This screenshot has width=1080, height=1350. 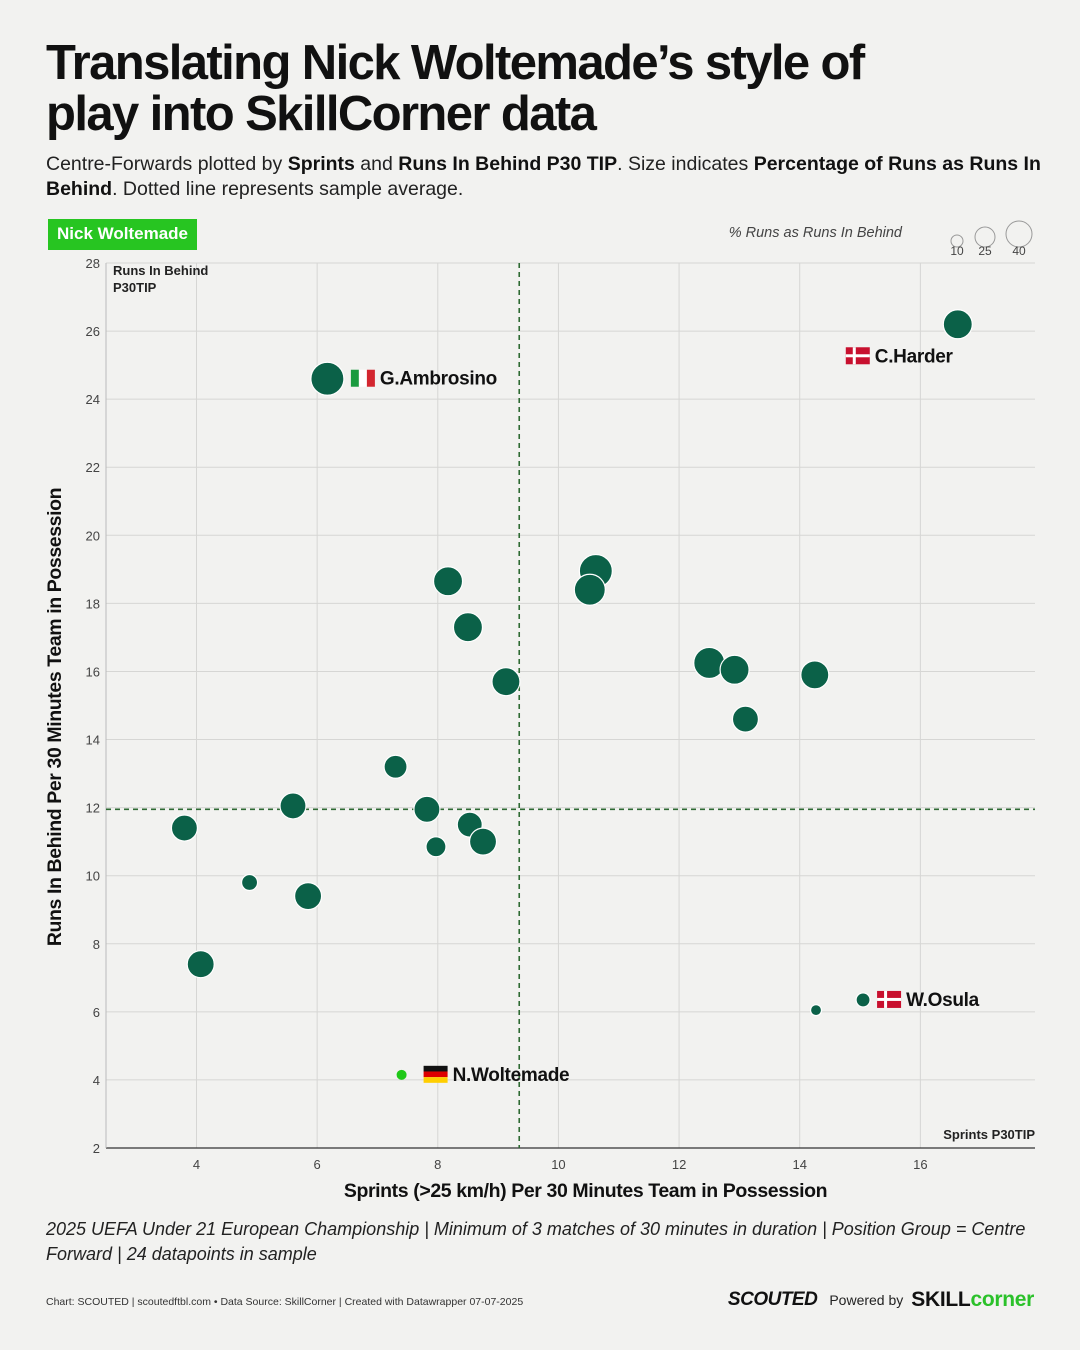 I want to click on player-label: N.Woltemade, so click(x=511, y=1075).